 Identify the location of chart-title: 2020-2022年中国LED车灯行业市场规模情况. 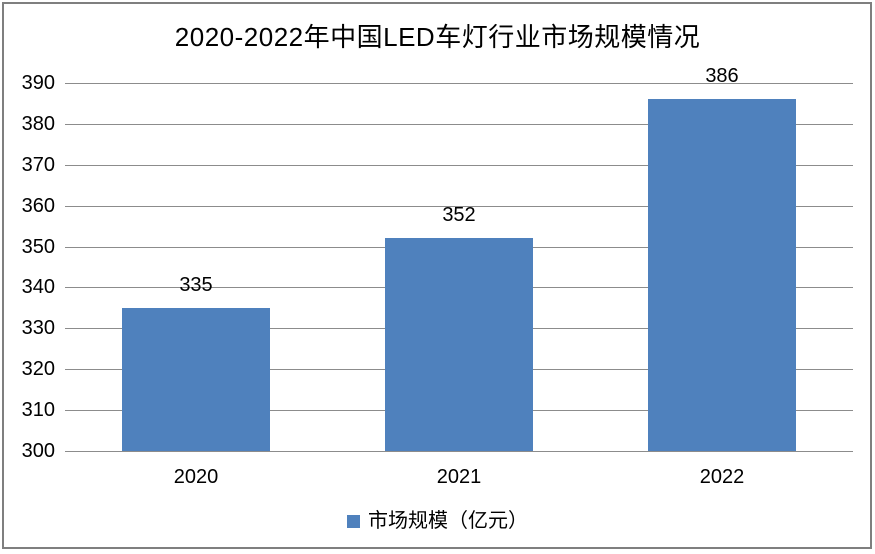
(437, 37).